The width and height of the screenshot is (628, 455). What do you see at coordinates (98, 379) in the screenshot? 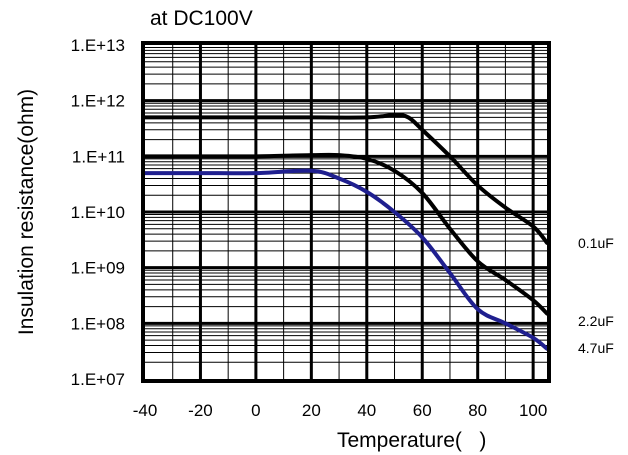
I see `y-tick-label: 1.E+07` at bounding box center [98, 379].